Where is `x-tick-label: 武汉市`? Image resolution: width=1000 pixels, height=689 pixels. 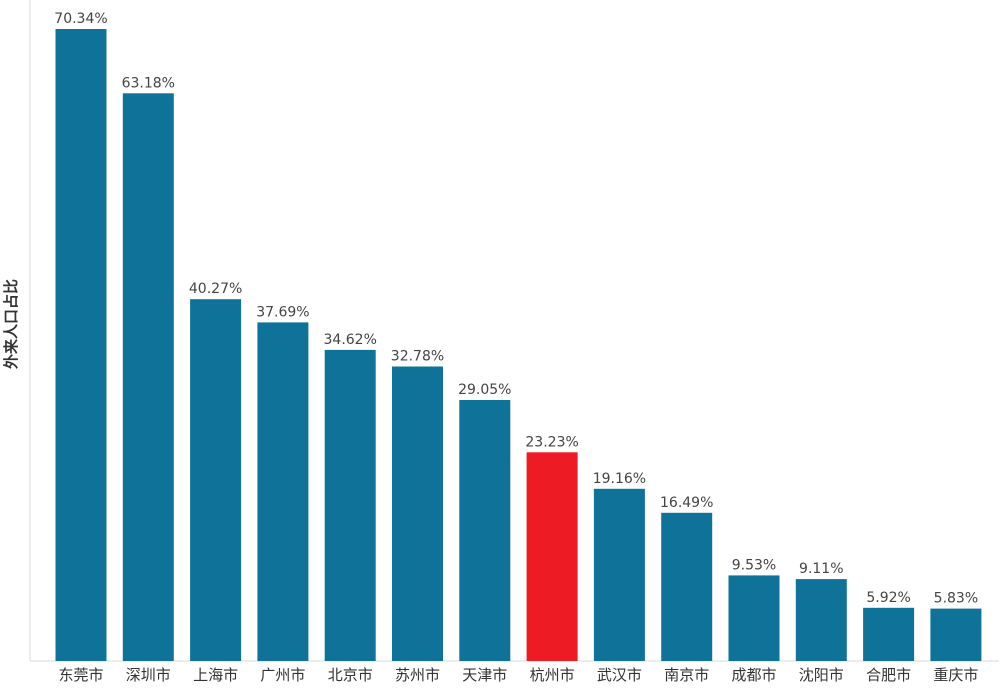 x-tick-label: 武汉市 is located at coordinates (619, 675).